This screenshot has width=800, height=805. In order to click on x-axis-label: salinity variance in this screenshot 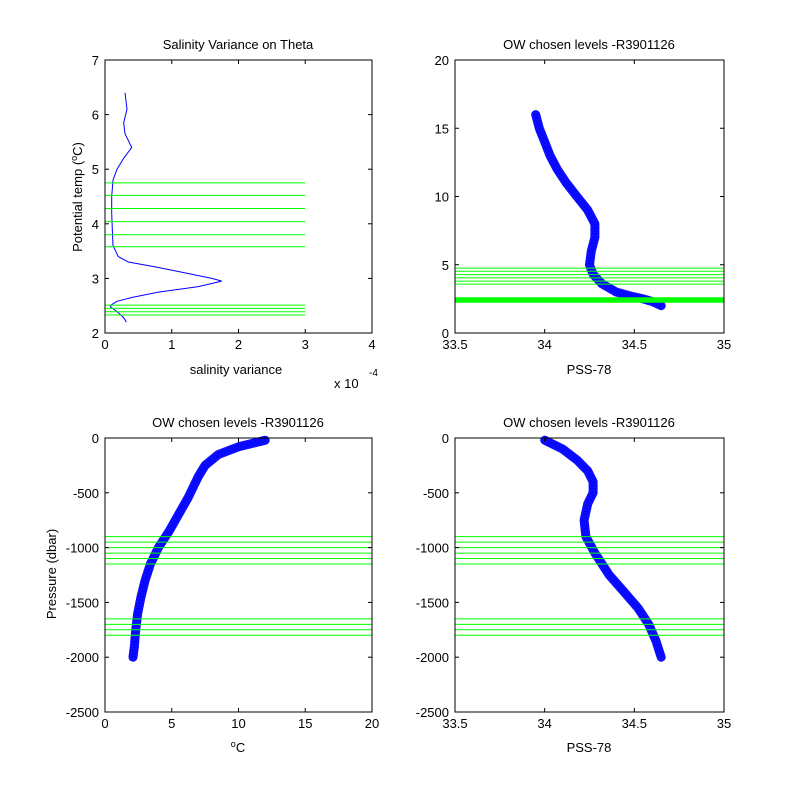, I will do `click(236, 369)`.